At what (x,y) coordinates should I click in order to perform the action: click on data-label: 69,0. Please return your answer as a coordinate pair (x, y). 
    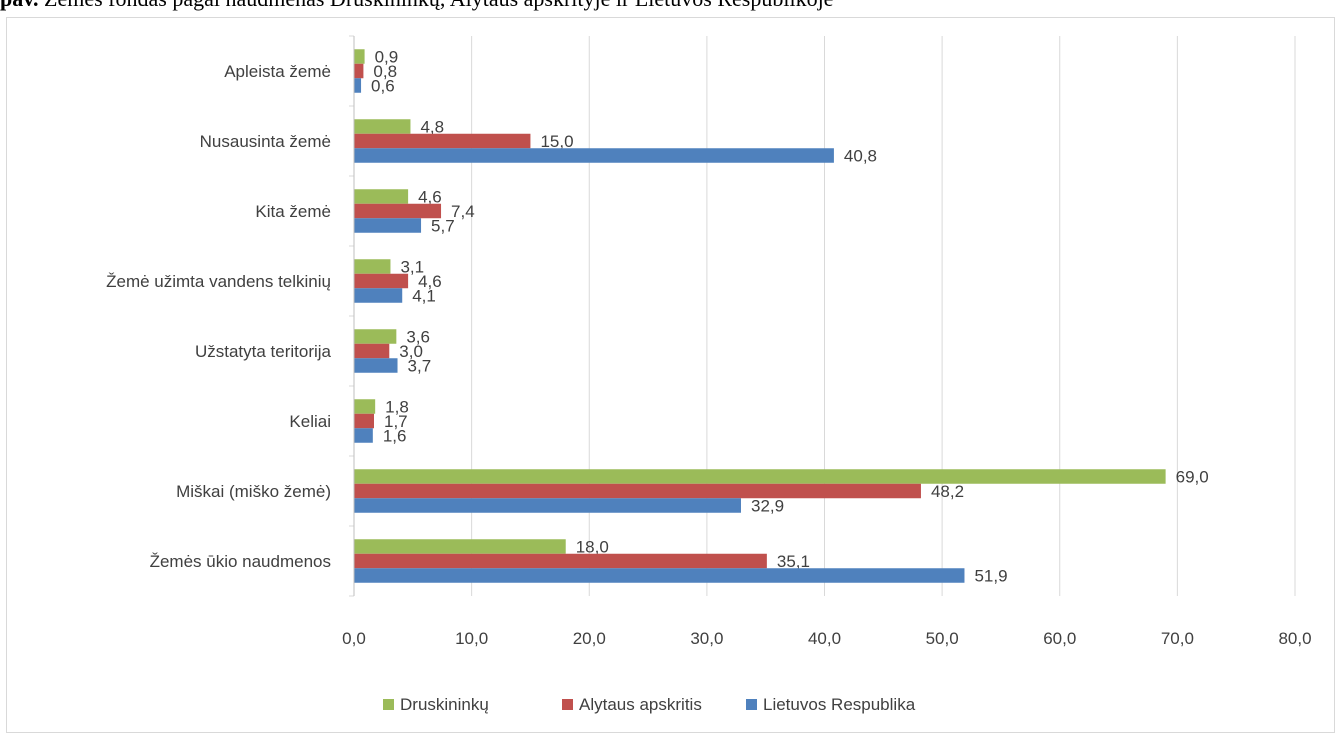
    Looking at the image, I should click on (1192, 477).